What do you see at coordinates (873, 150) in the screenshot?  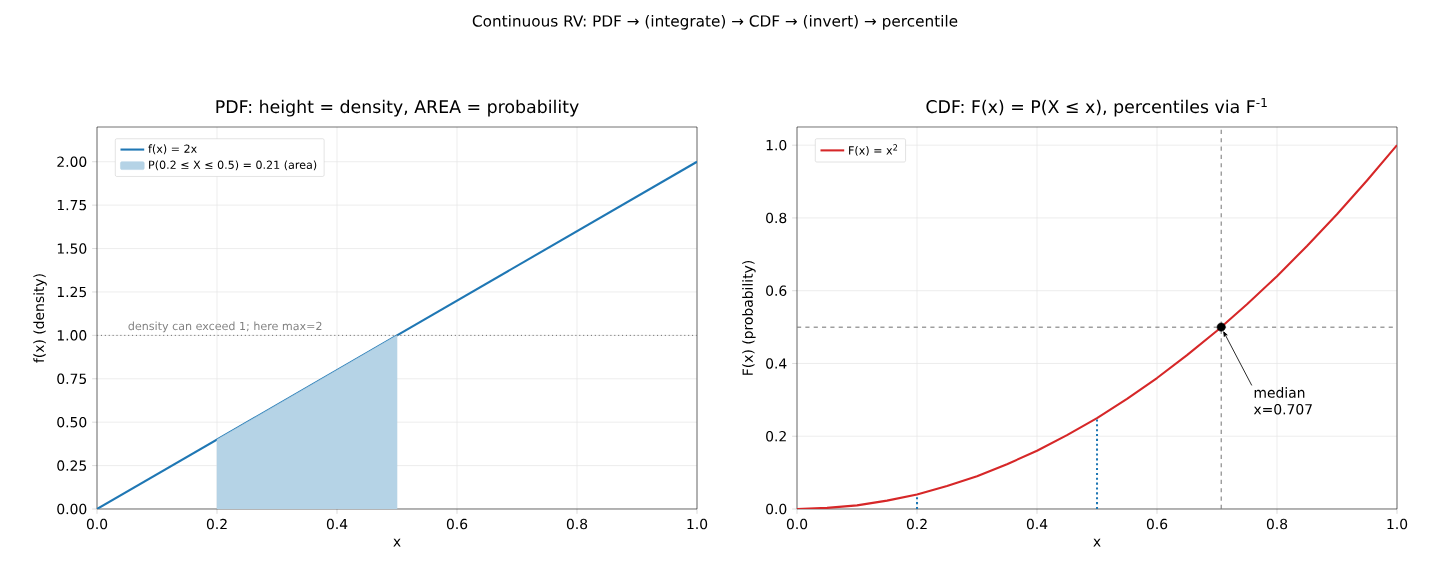 I see `legend-label: F(x) = x$^{2}$` at bounding box center [873, 150].